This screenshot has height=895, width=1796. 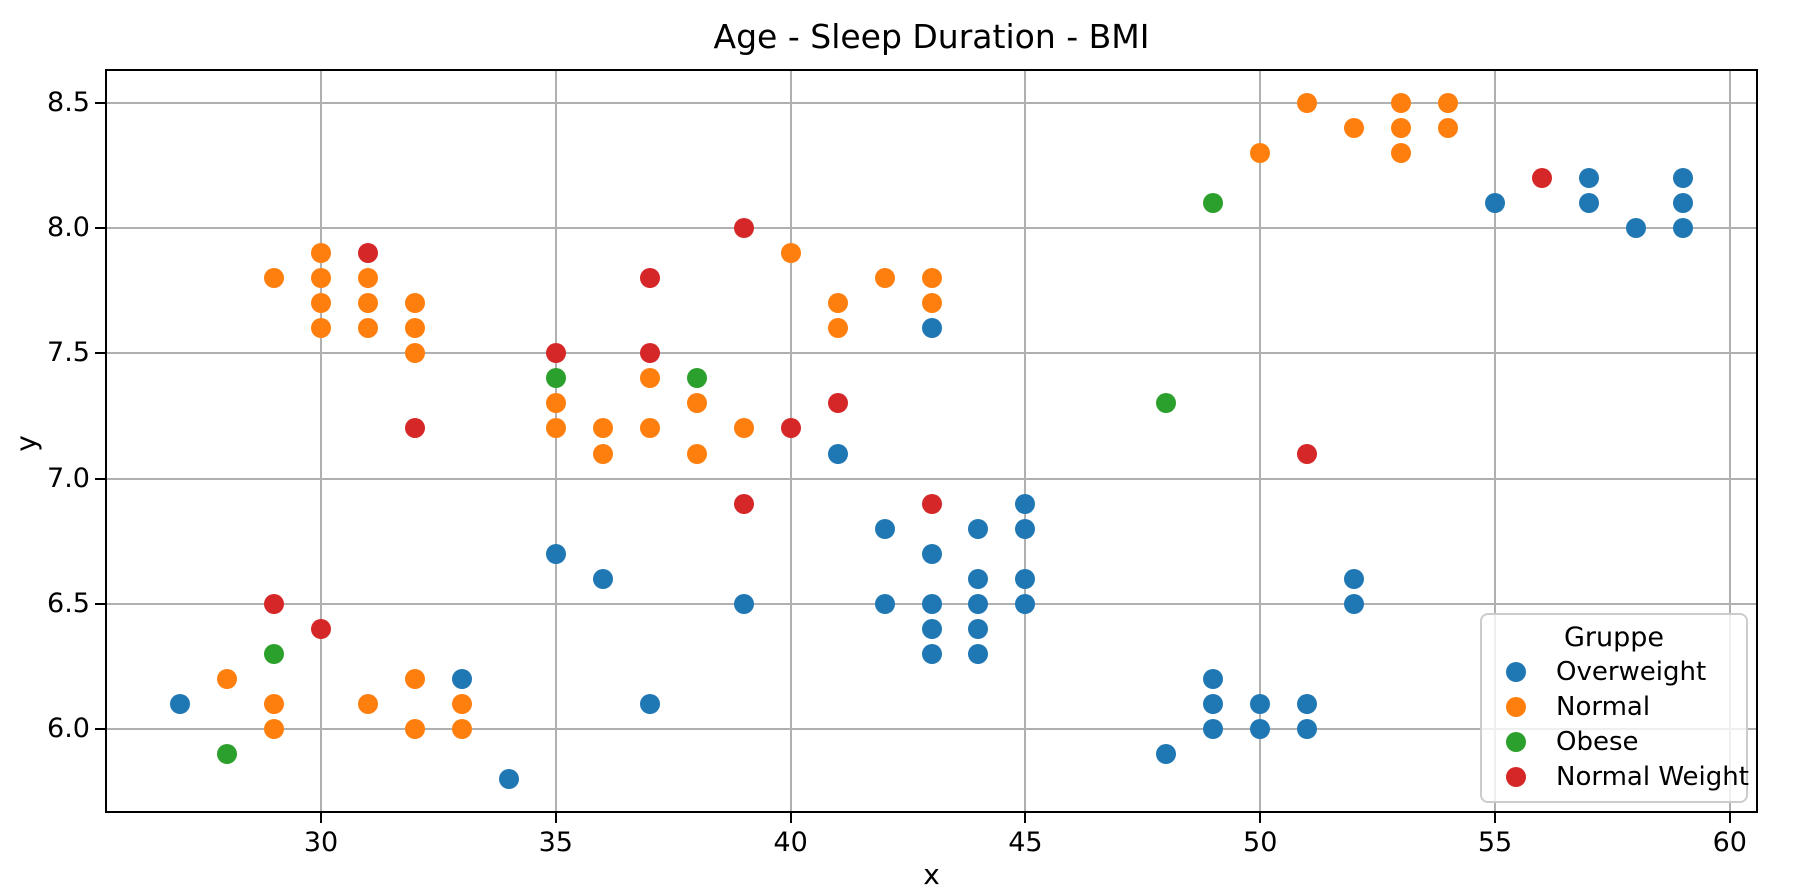 I want to click on legend-items: Overweight Normal Obese Normal Weight, so click(x=1615, y=724).